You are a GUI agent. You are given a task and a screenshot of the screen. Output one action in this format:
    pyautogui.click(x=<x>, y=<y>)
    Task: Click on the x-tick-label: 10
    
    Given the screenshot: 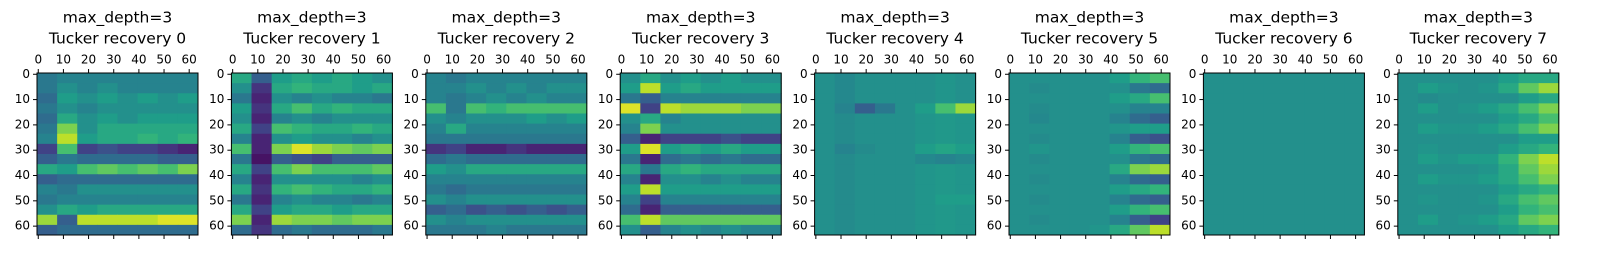 What is the action you would take?
    pyautogui.click(x=63, y=60)
    